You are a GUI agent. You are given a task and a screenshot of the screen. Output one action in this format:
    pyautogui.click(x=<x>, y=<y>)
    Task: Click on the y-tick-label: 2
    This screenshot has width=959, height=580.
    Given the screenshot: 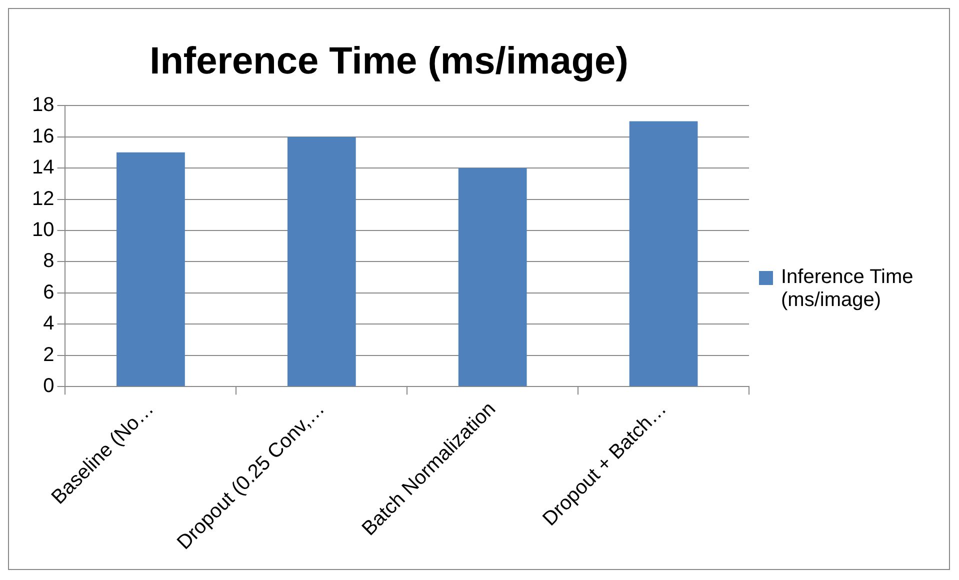 What is the action you would take?
    pyautogui.click(x=48, y=355)
    